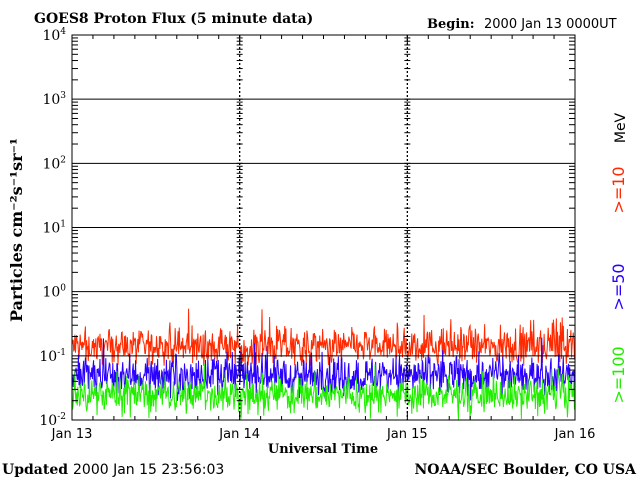 Image resolution: width=640 pixels, height=480 pixels. I want to click on y-tick-label: 10-2, so click(52, 420).